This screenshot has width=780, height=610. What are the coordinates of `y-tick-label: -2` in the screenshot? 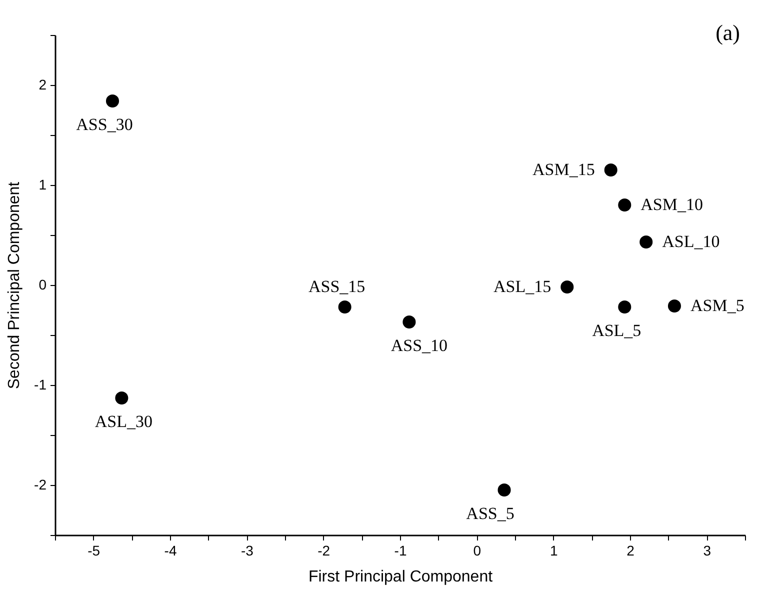 It's located at (40, 484).